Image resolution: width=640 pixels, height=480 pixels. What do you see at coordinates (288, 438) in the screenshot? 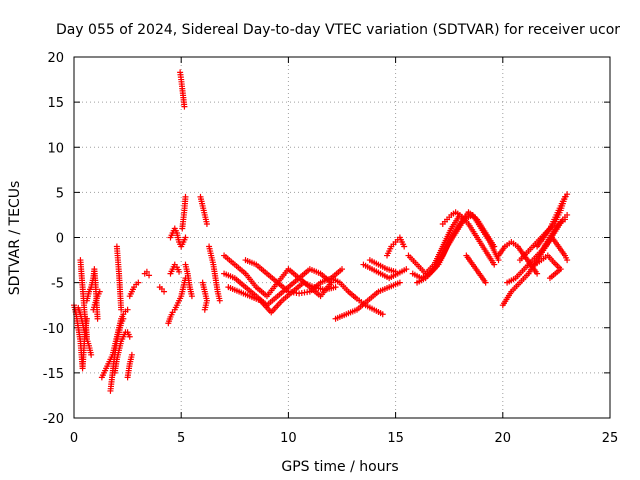
I see `x-tick-label: 10` at bounding box center [288, 438].